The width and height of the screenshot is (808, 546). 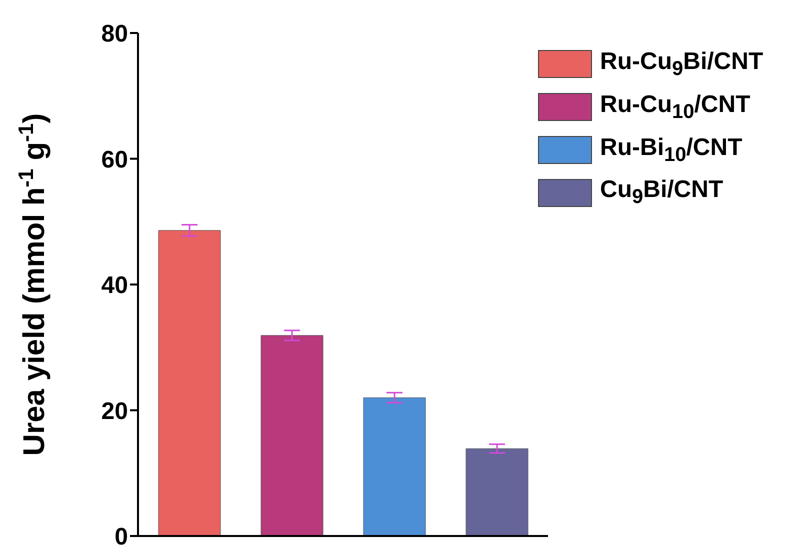 What do you see at coordinates (662, 193) in the screenshot?
I see `legend-label: Cu$_{9}$Bi/CNT` at bounding box center [662, 193].